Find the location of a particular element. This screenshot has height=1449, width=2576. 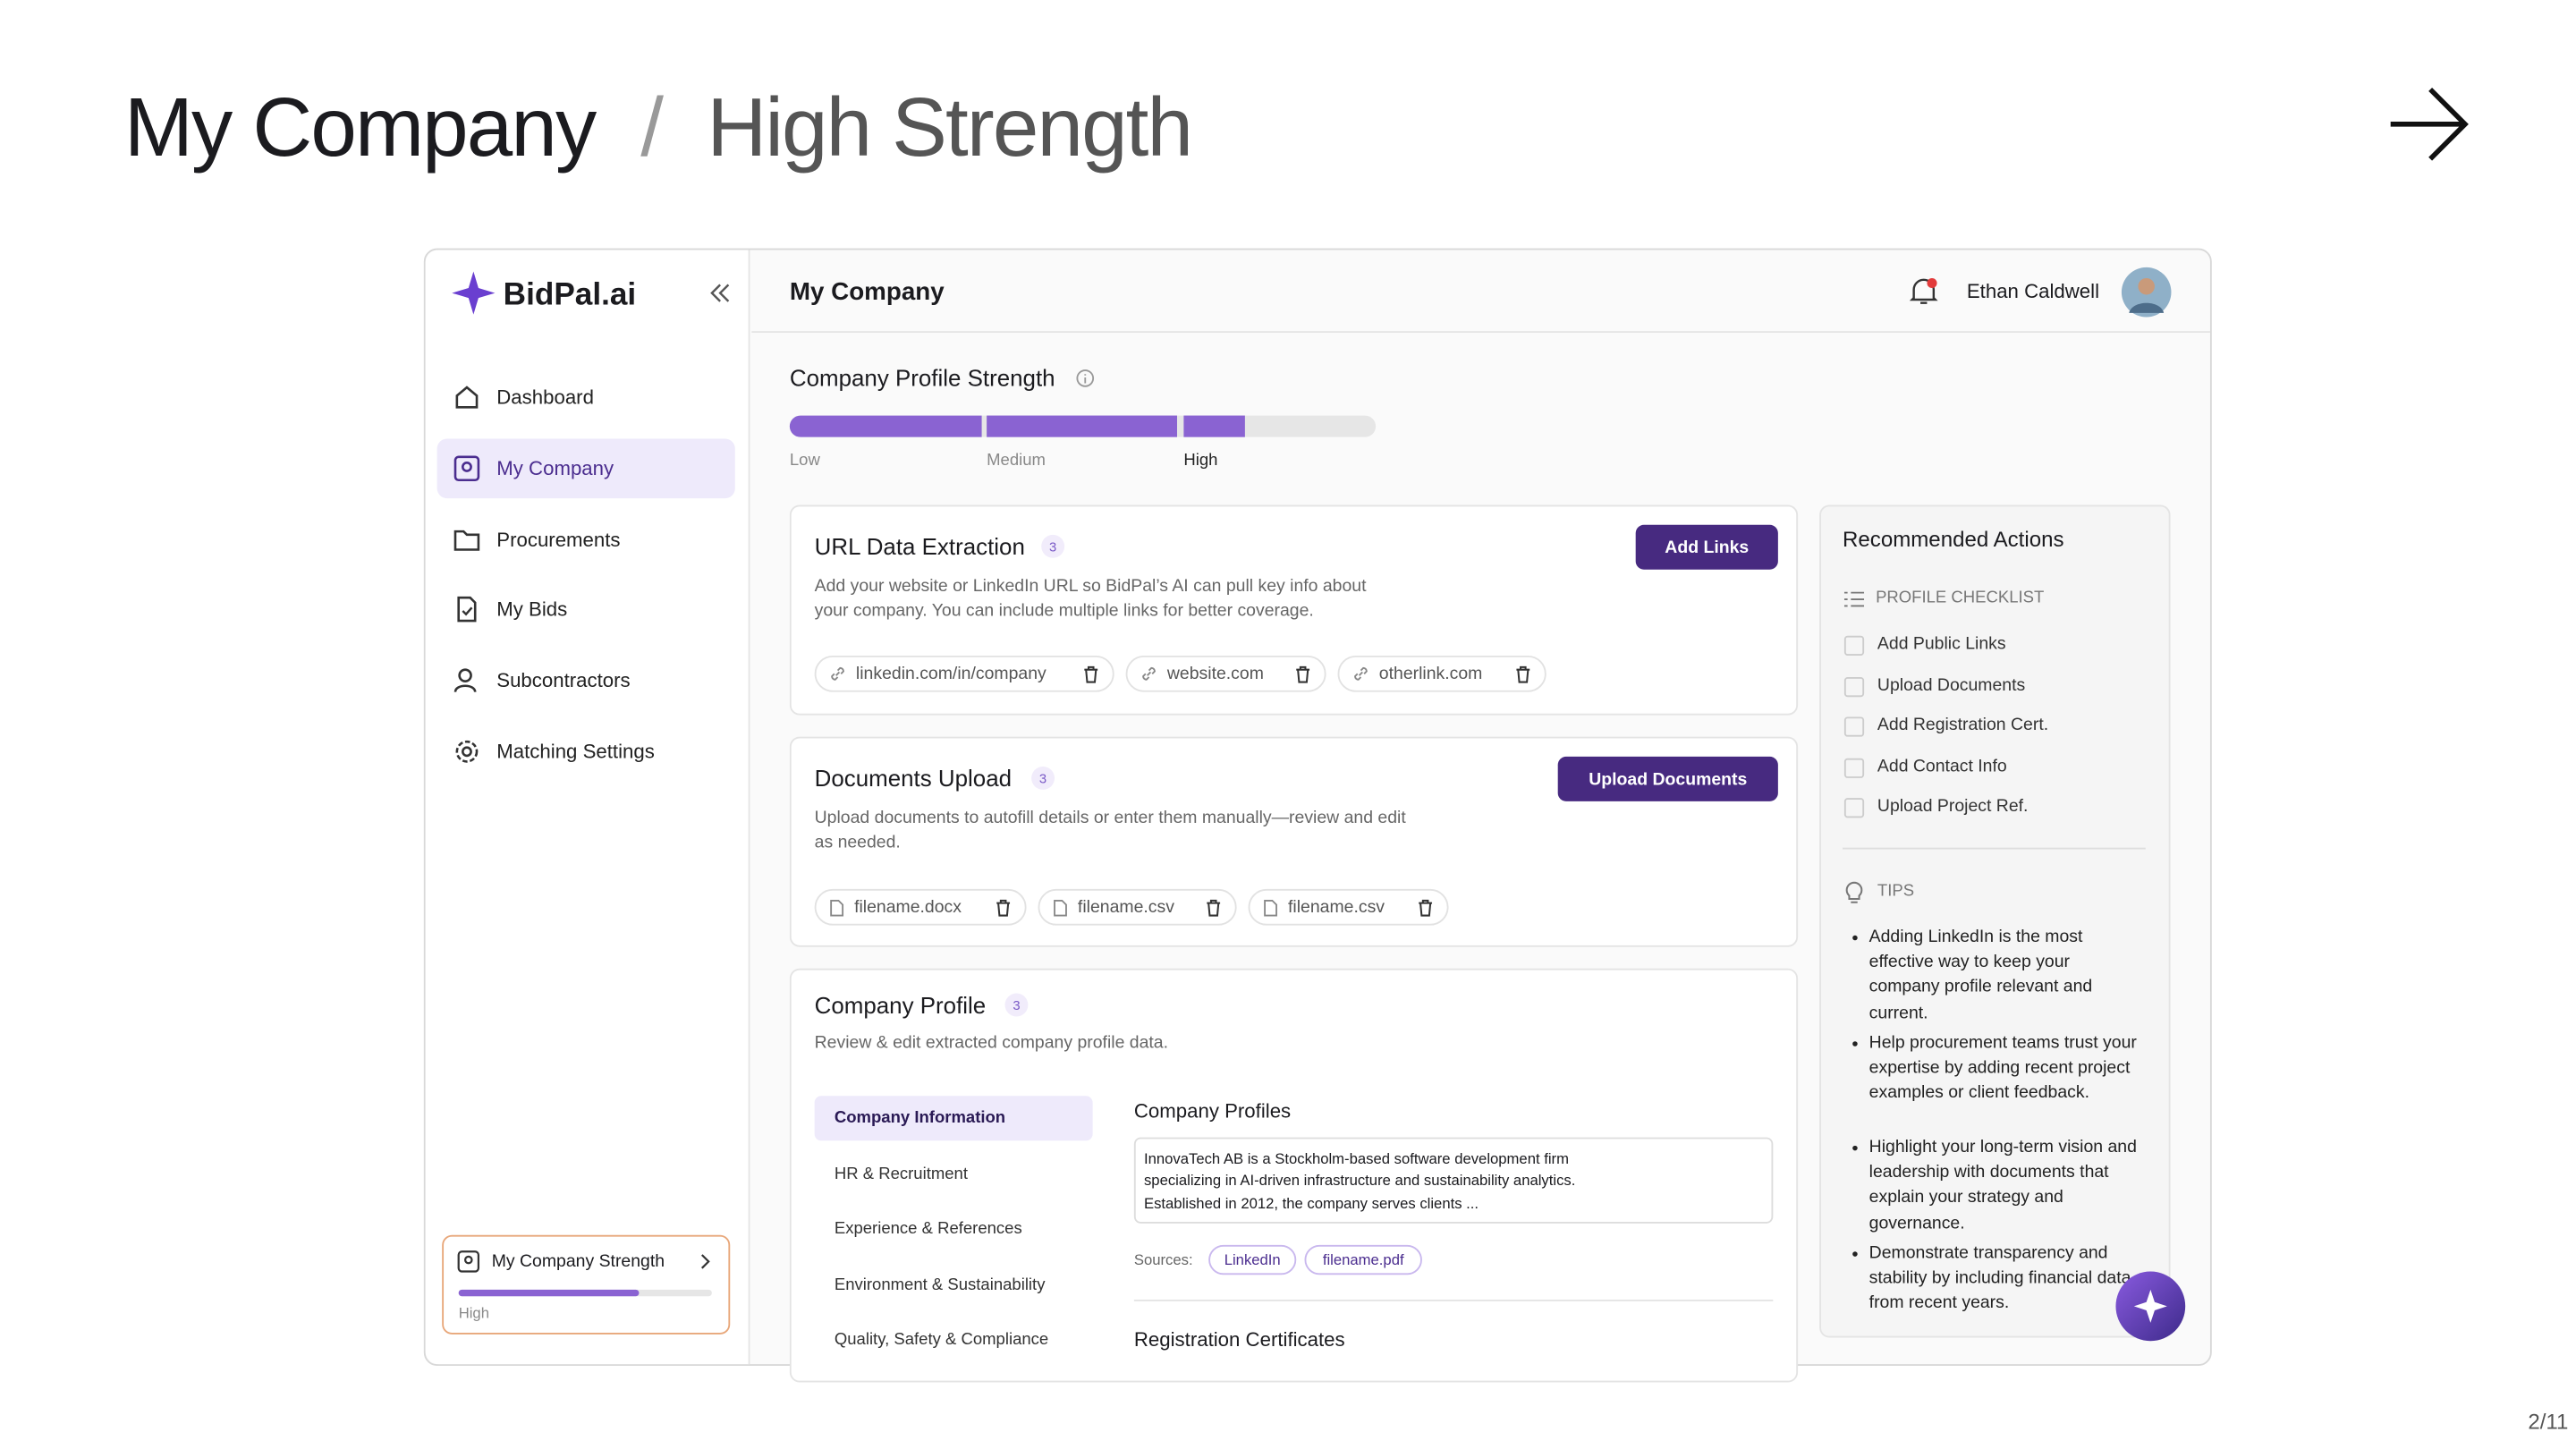

link-chip: linkedin.com/in/company is located at coordinates (964, 673).